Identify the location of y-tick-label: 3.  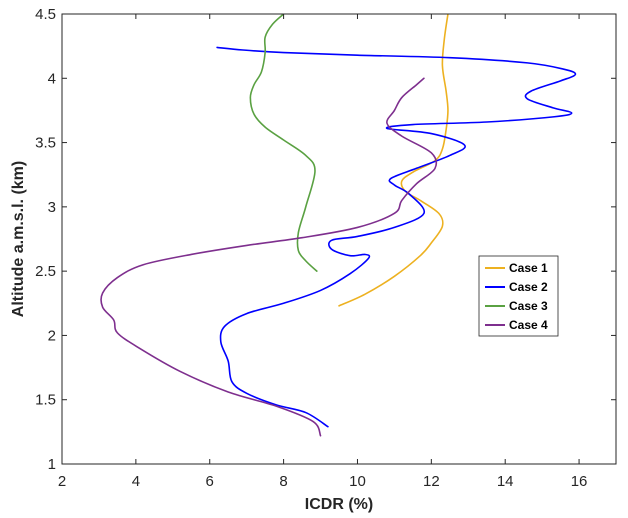
(52, 207).